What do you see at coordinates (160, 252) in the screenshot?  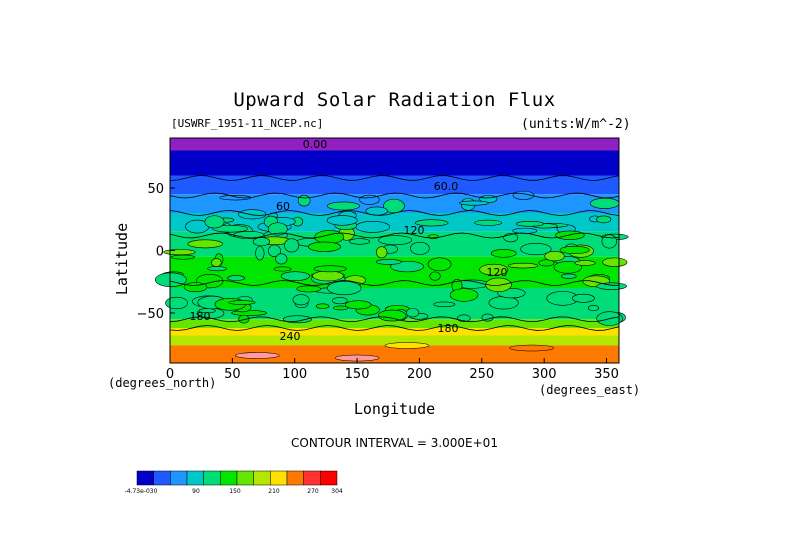 I see `y-tick-label: 0` at bounding box center [160, 252].